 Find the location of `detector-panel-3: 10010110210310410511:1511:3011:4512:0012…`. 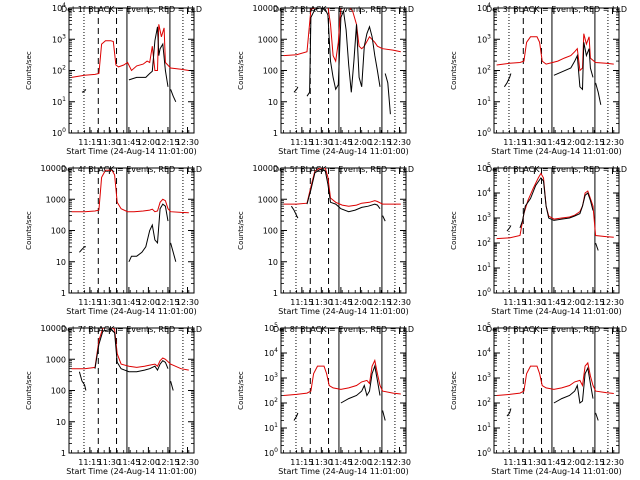

detector-panel-3: 10010110210310410511:1511:3011:4512:0012… is located at coordinates (538, 79).